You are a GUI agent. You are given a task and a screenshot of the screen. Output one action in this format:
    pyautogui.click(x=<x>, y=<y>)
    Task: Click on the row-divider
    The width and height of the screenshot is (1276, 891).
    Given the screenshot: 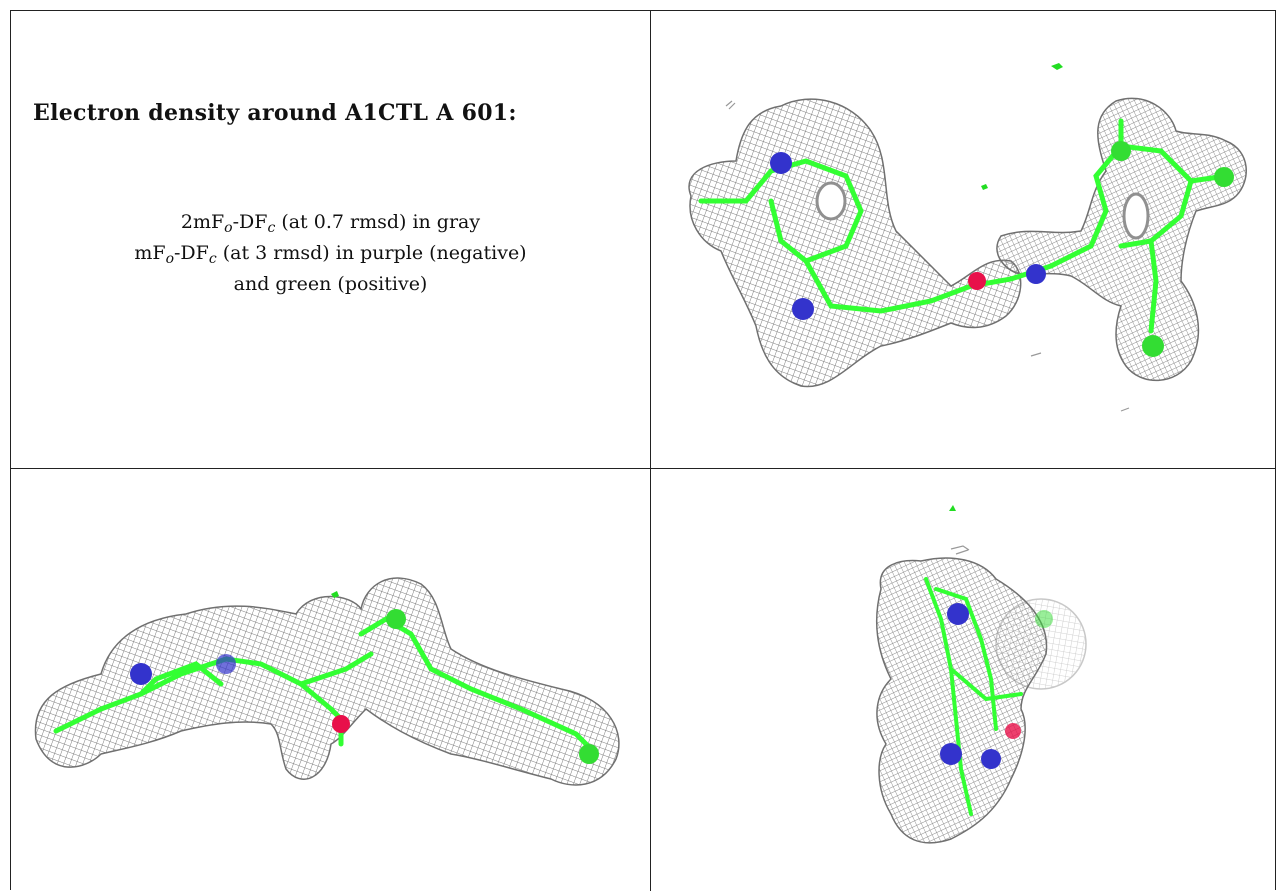 What is the action you would take?
    pyautogui.click(x=643, y=468)
    